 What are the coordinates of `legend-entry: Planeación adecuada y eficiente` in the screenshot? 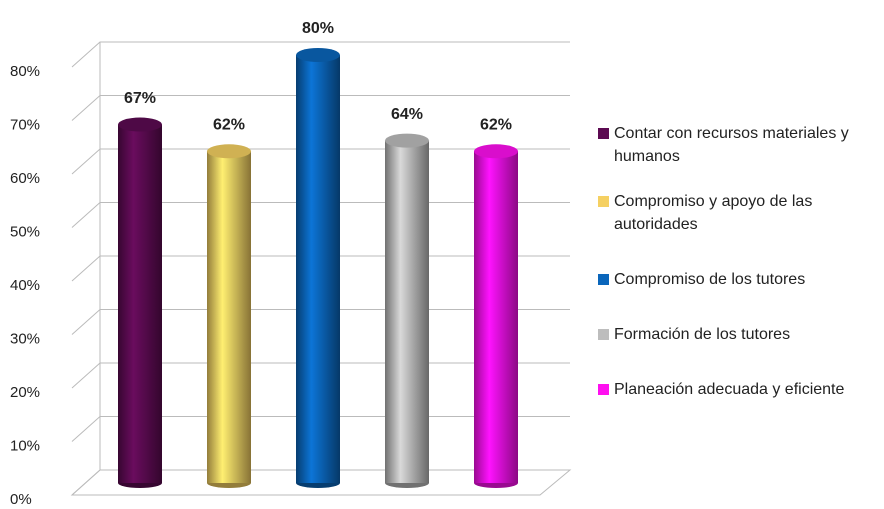 It's located at (738, 389).